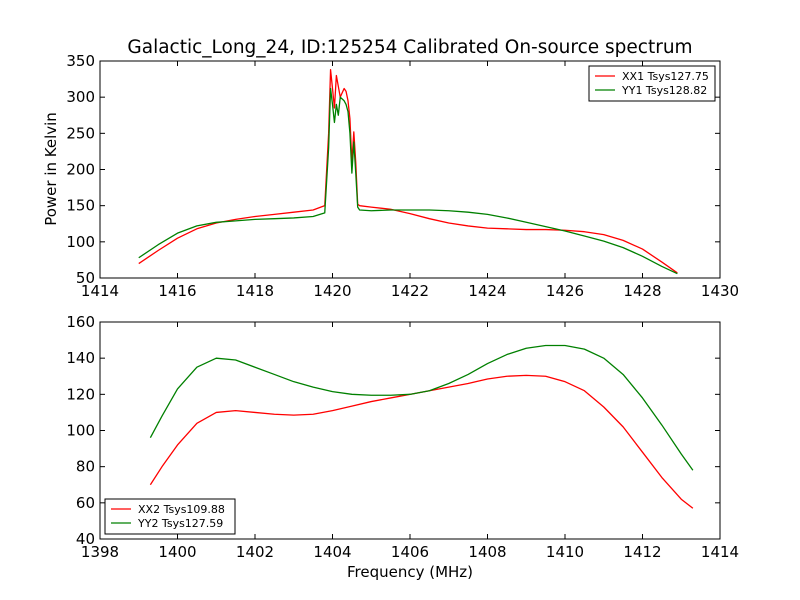  I want to click on bottom-chart-y-tick-label: 120, so click(80, 394).